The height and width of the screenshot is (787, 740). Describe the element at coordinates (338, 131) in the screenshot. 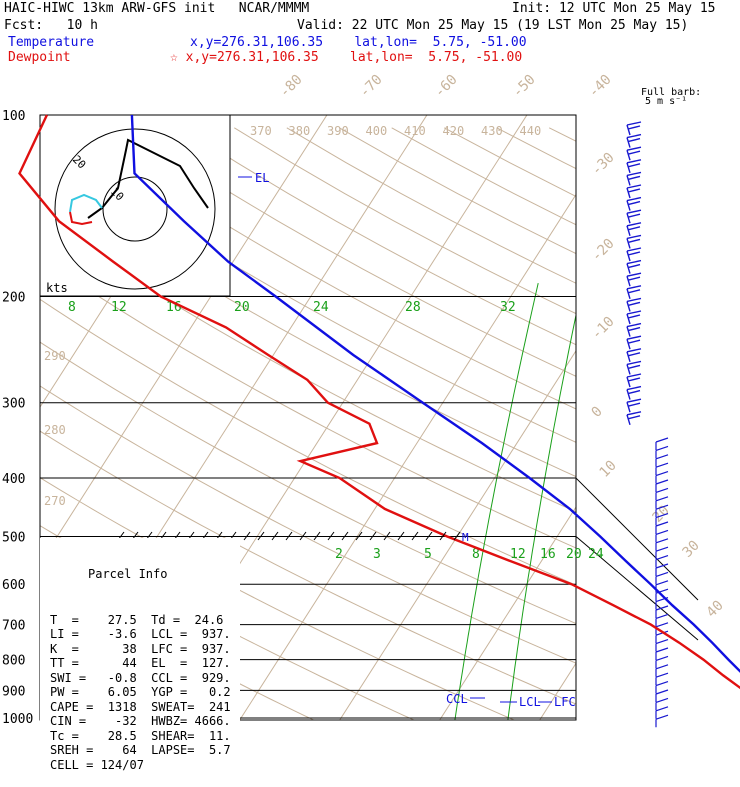

I see `theta-label: 390` at that location.